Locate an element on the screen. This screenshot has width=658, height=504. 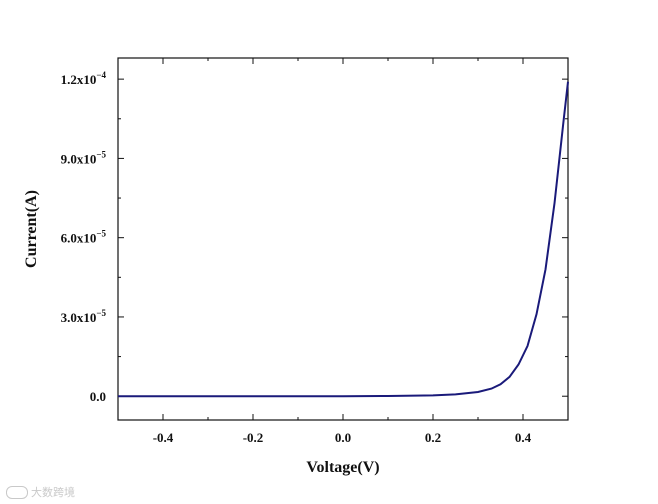
watermark-text: 大数跨境 is located at coordinates (53, 492).